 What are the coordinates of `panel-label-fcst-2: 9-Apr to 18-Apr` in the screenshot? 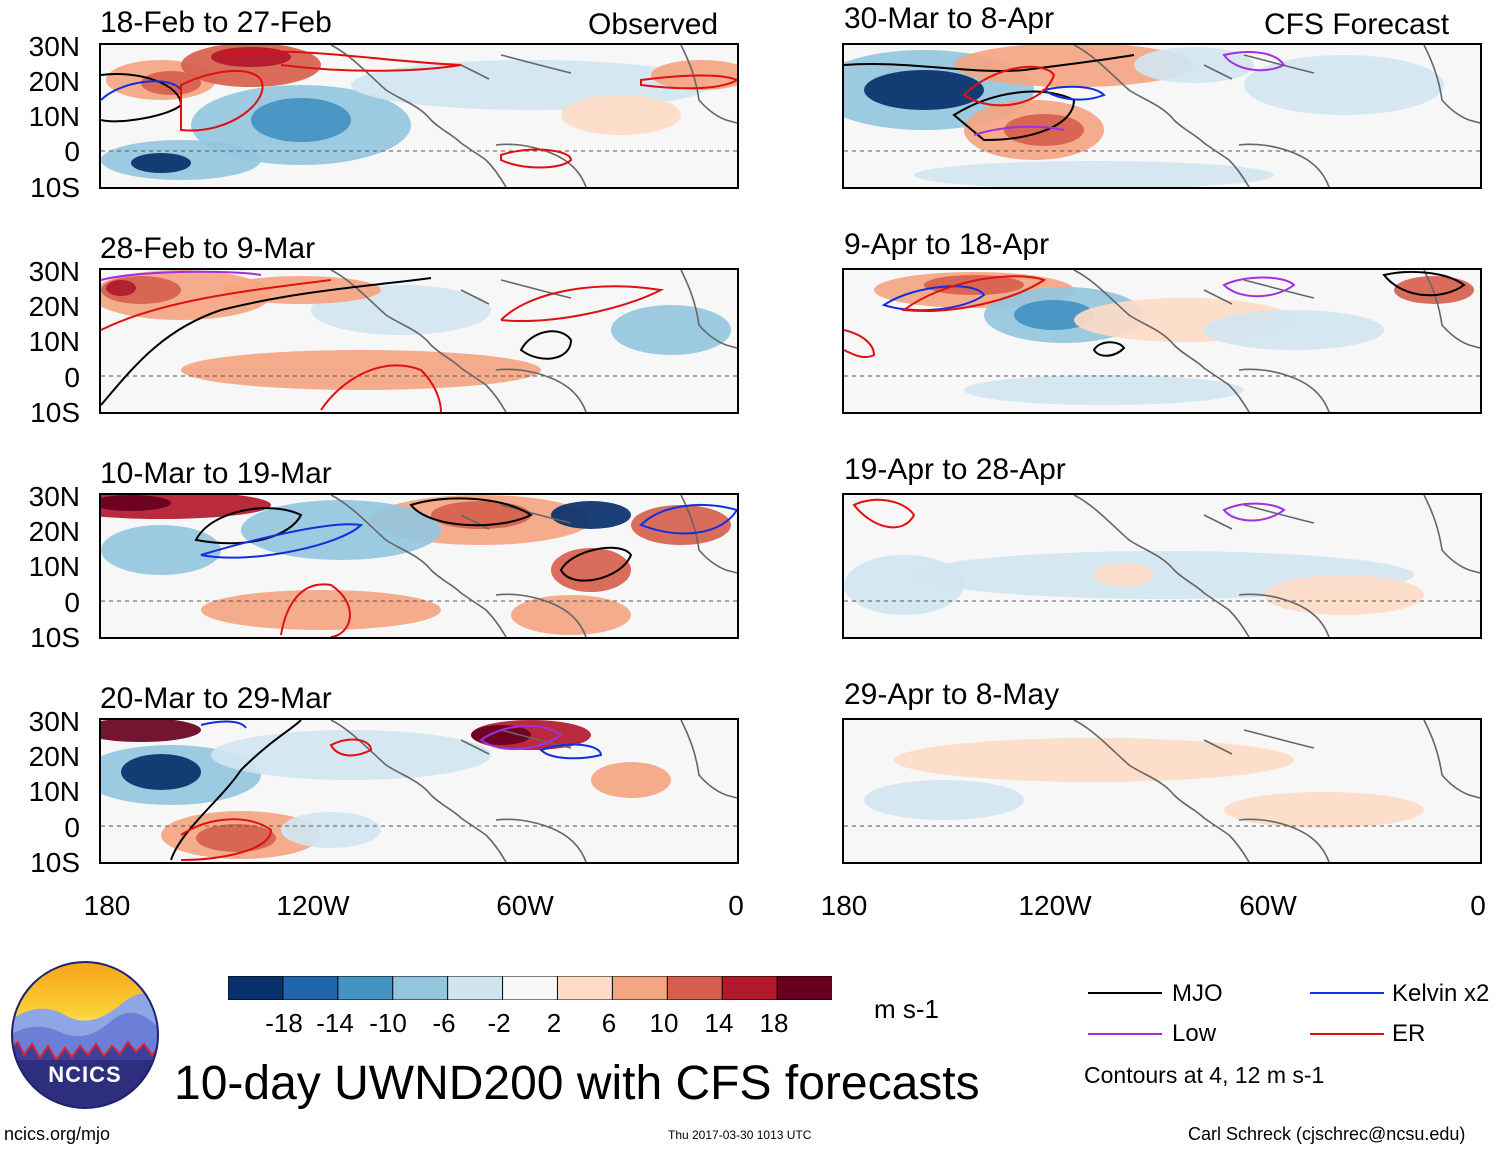 It's located at (947, 244).